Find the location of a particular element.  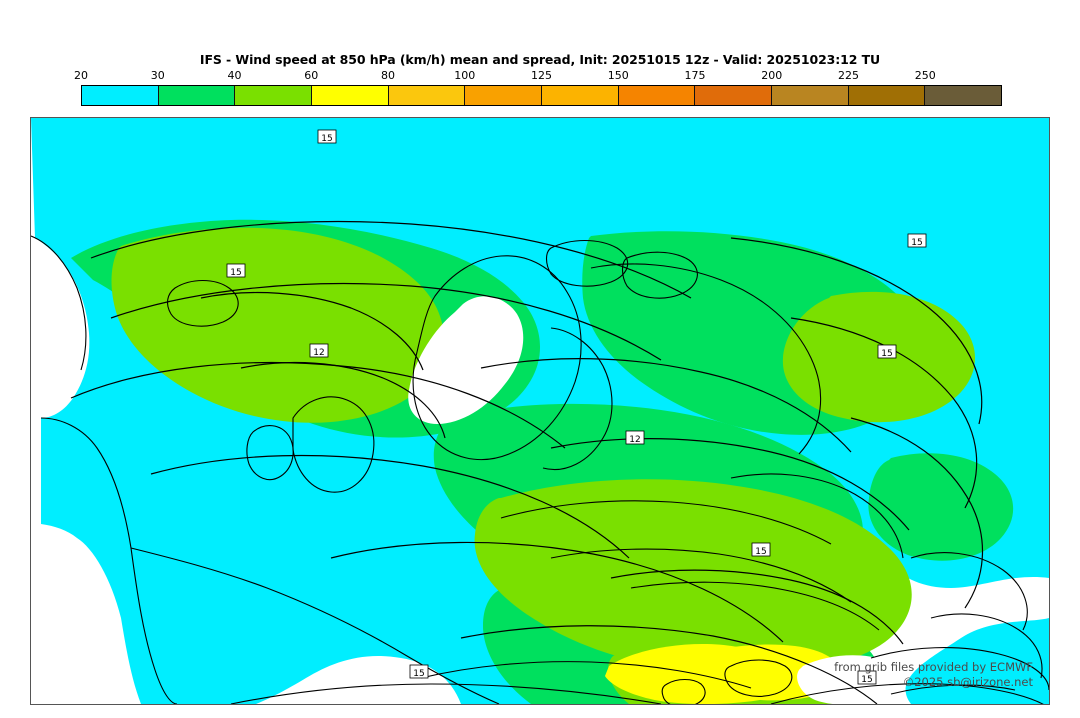

colorbar-tick-labels: 20 30 40 60 80 100 125 150 175 200 225 250 is located at coordinates (538, 76).